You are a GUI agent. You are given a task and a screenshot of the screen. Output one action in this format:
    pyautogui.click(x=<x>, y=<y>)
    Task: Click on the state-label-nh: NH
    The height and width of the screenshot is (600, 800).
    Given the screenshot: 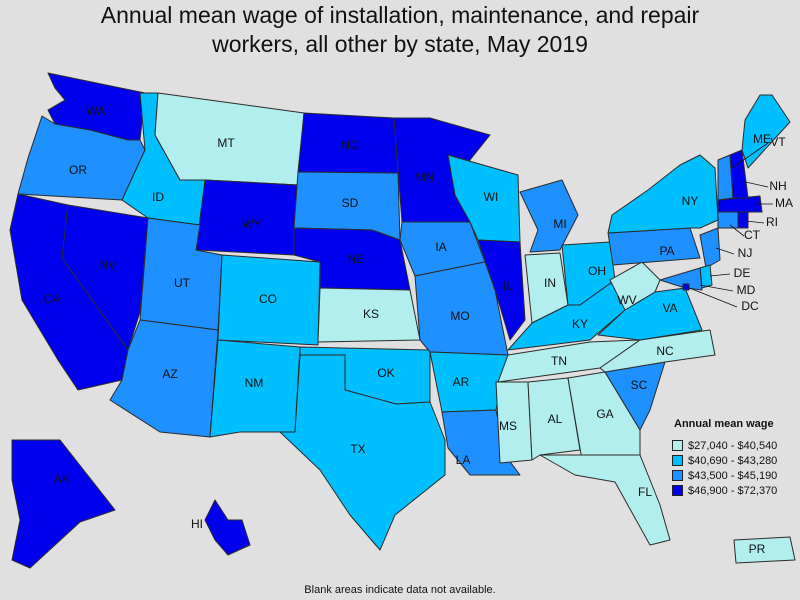 What is the action you would take?
    pyautogui.click(x=777, y=186)
    